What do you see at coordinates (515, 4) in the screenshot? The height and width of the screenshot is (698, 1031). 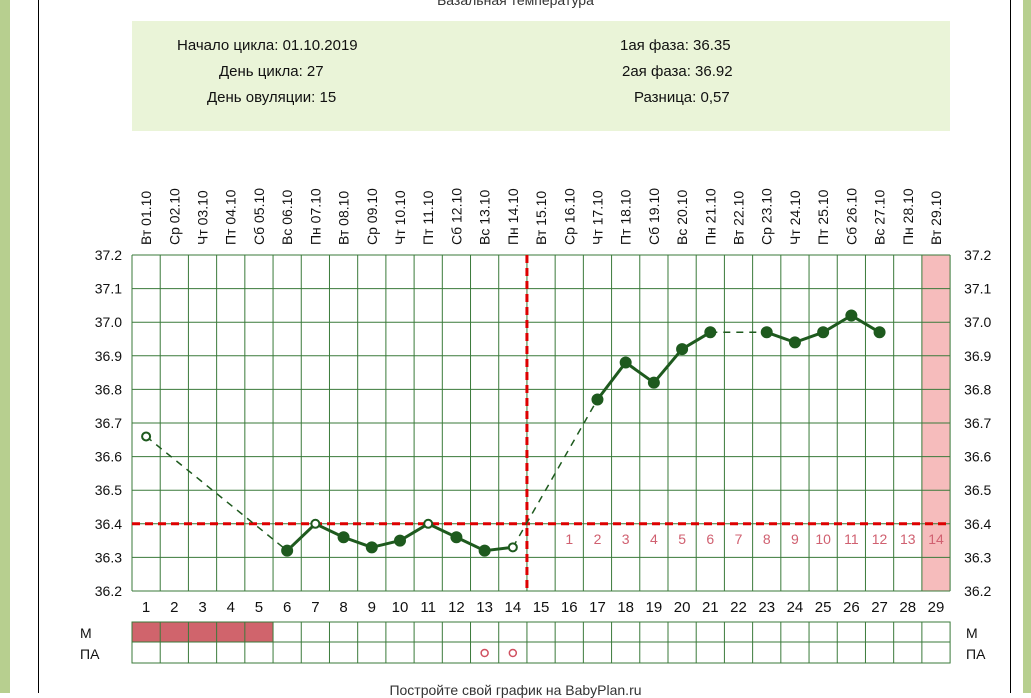 I see `chart-title: Базальная температура` at bounding box center [515, 4].